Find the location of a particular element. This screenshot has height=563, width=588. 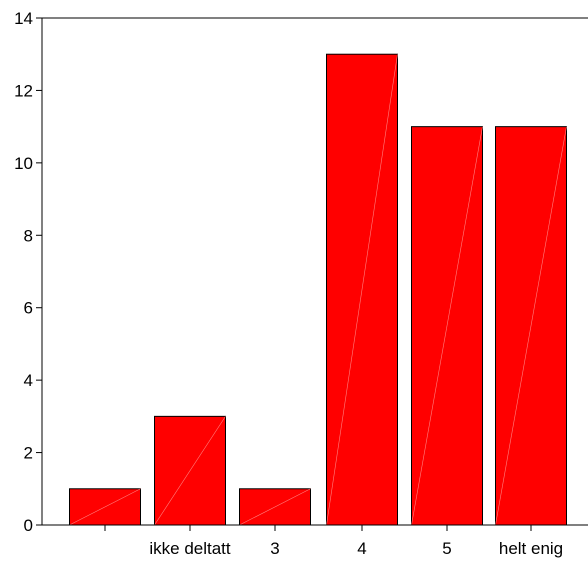

y-tick-label-4: 8 is located at coordinates (28, 235).